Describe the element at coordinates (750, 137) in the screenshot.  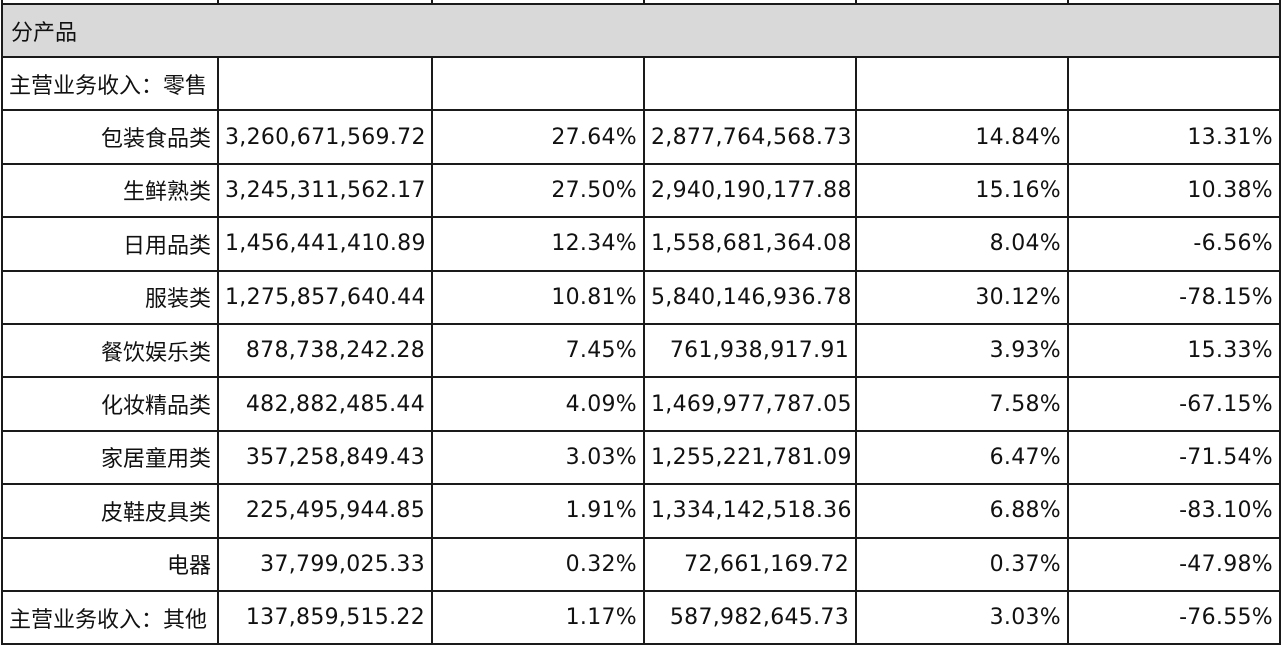
I see `table-cell: 2,877,764,568.73` at that location.